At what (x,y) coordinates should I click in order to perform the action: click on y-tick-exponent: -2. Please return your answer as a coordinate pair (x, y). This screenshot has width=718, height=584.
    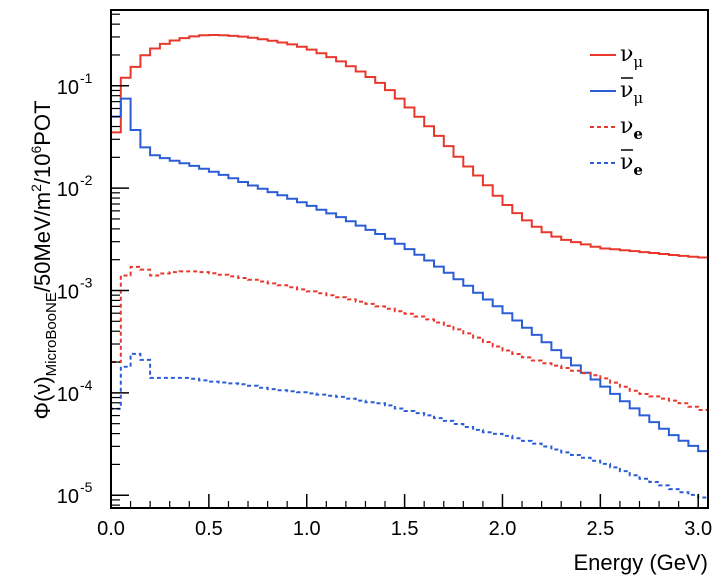
    Looking at the image, I should click on (86, 180).